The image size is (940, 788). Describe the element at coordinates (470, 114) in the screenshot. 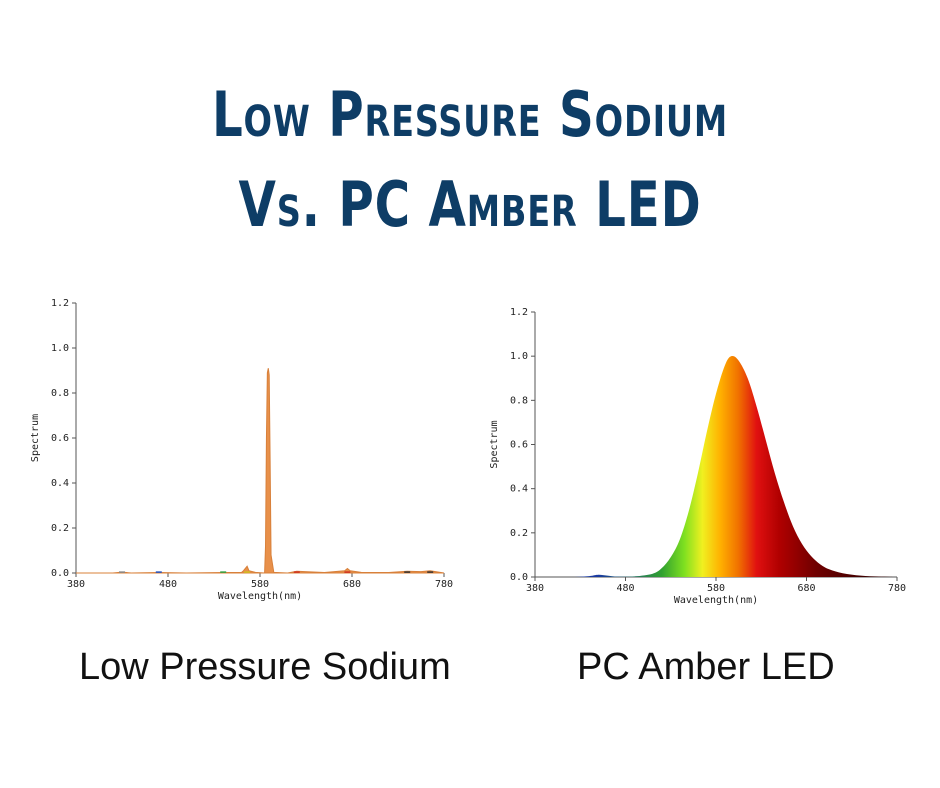

I see `page-title-line-1: Low Pressure Sodium` at that location.